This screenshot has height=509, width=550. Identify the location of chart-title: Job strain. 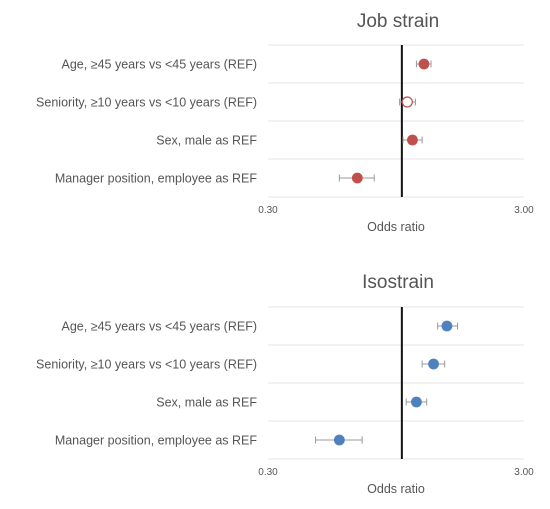
(398, 21).